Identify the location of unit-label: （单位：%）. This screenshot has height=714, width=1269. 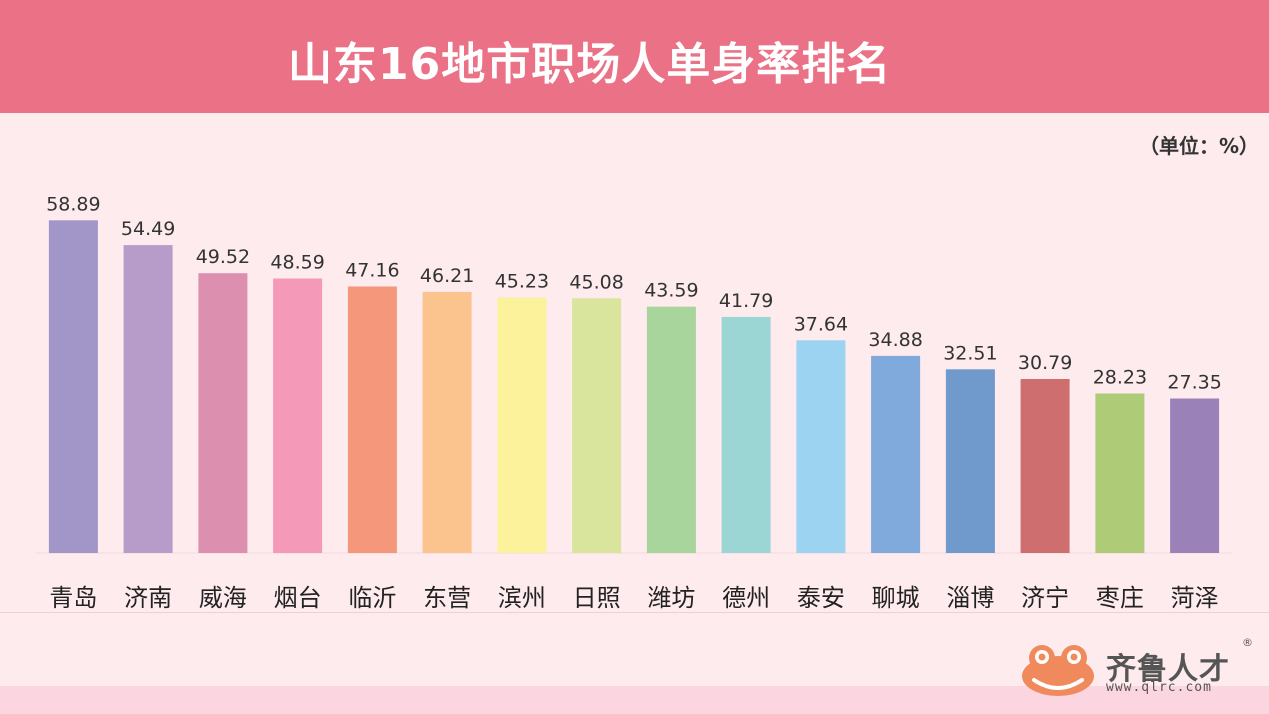
(1198, 146).